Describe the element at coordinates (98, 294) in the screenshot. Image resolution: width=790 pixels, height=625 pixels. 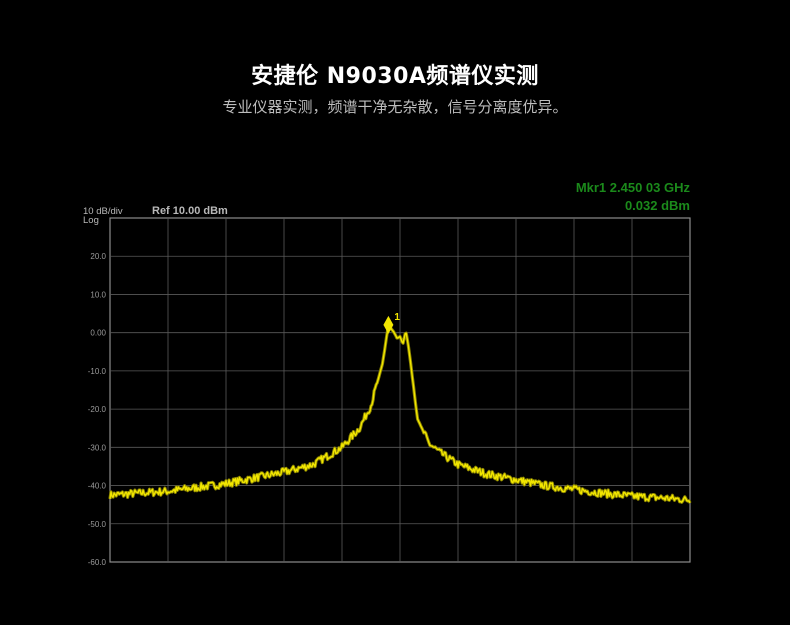
I see `y-tick-label: 10.0` at that location.